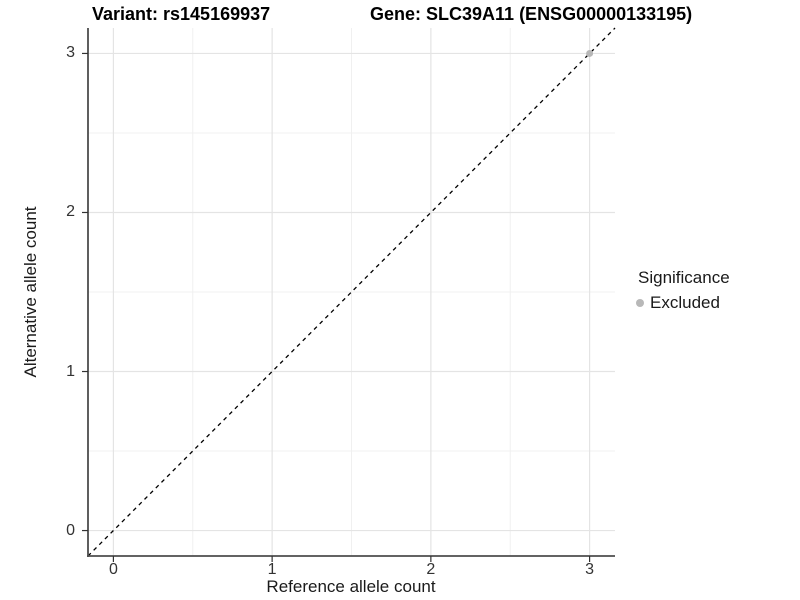 The height and width of the screenshot is (600, 800). Describe the element at coordinates (113, 569) in the screenshot. I see `x-tick-label: 0` at that location.